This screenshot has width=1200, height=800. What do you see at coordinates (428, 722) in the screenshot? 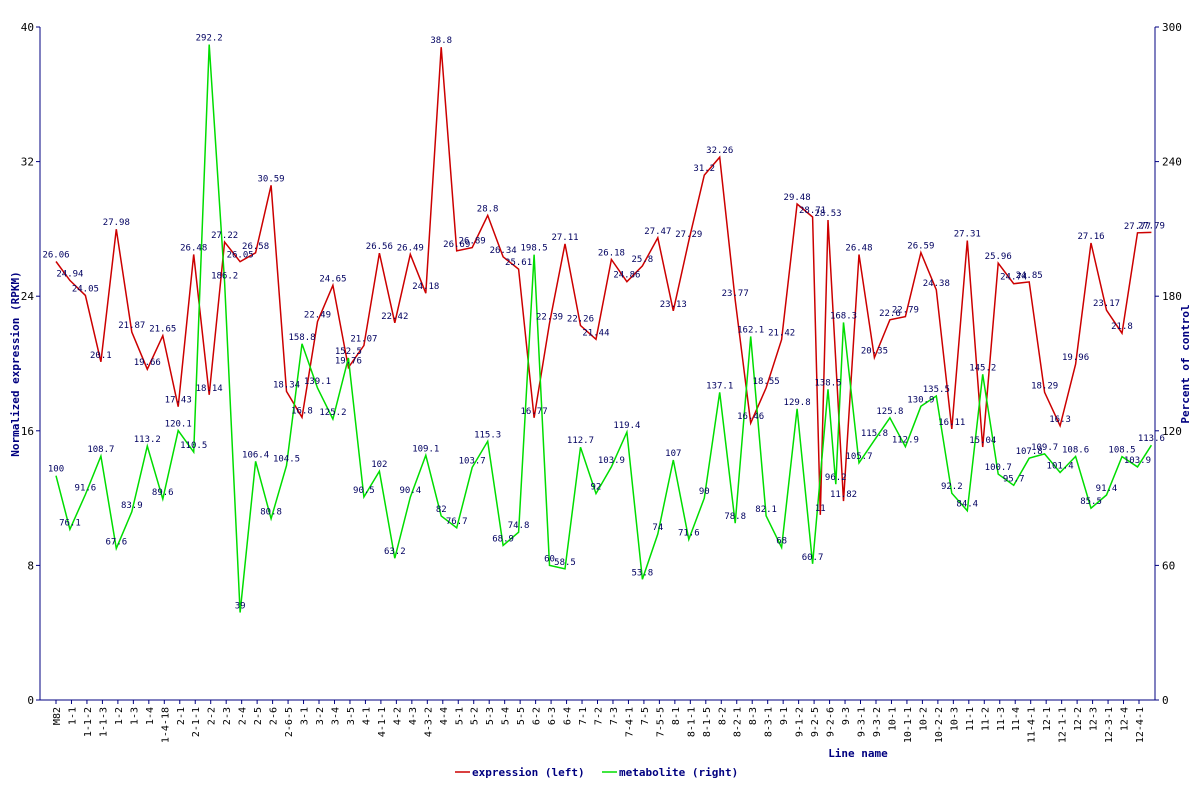
I see `x-tick-label: 4-3-2` at bounding box center [428, 722].